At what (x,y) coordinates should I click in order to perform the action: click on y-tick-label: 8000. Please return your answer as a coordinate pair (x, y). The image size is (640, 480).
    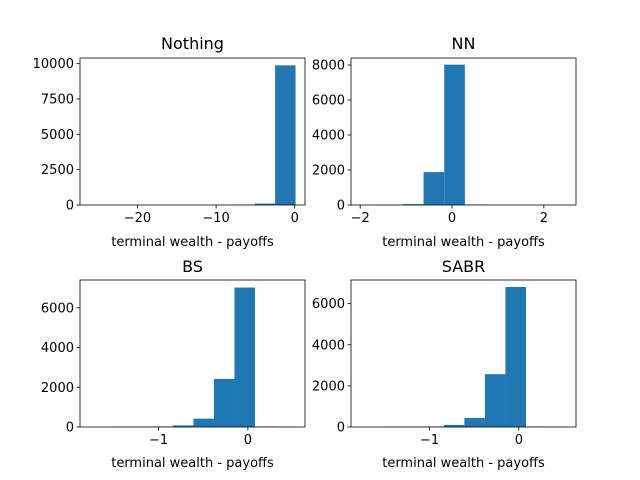
    Looking at the image, I should click on (328, 66).